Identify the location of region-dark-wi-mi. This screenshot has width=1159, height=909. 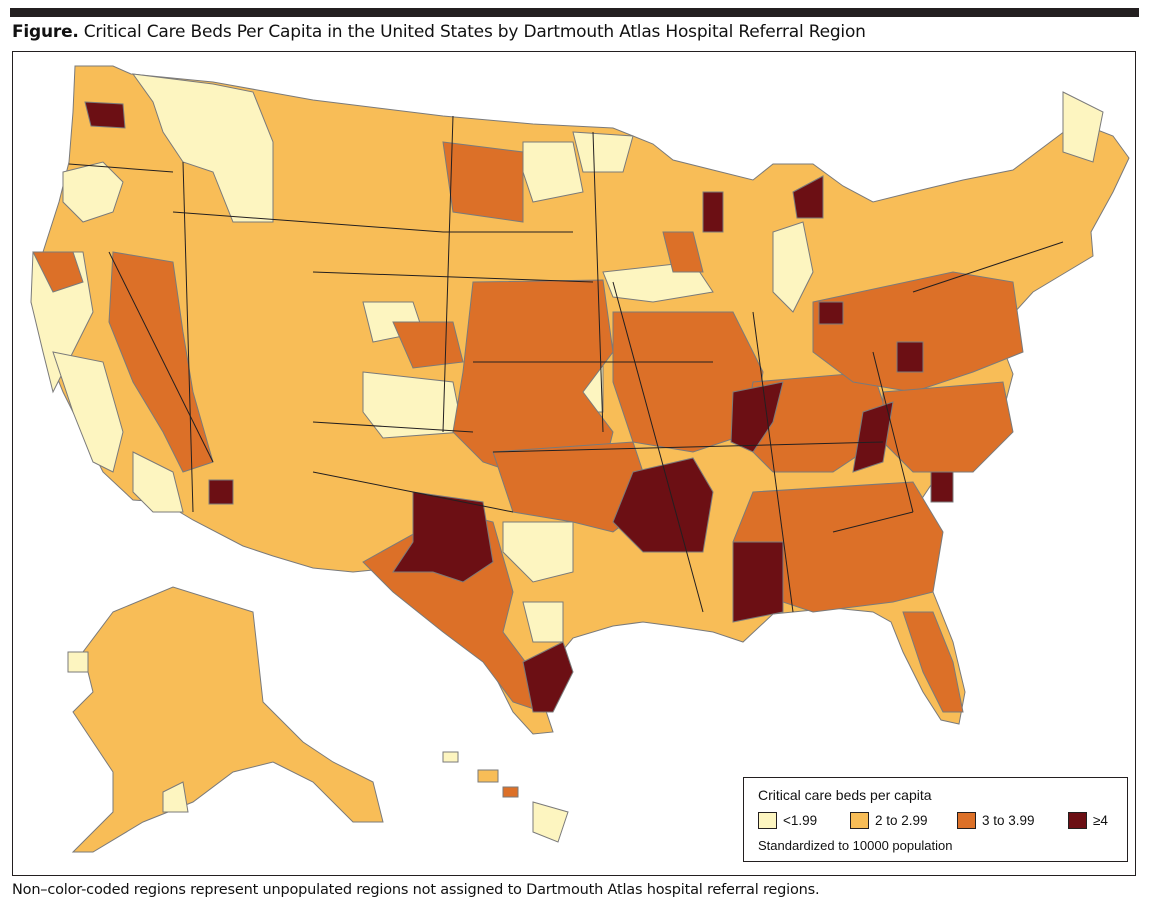
(713, 212).